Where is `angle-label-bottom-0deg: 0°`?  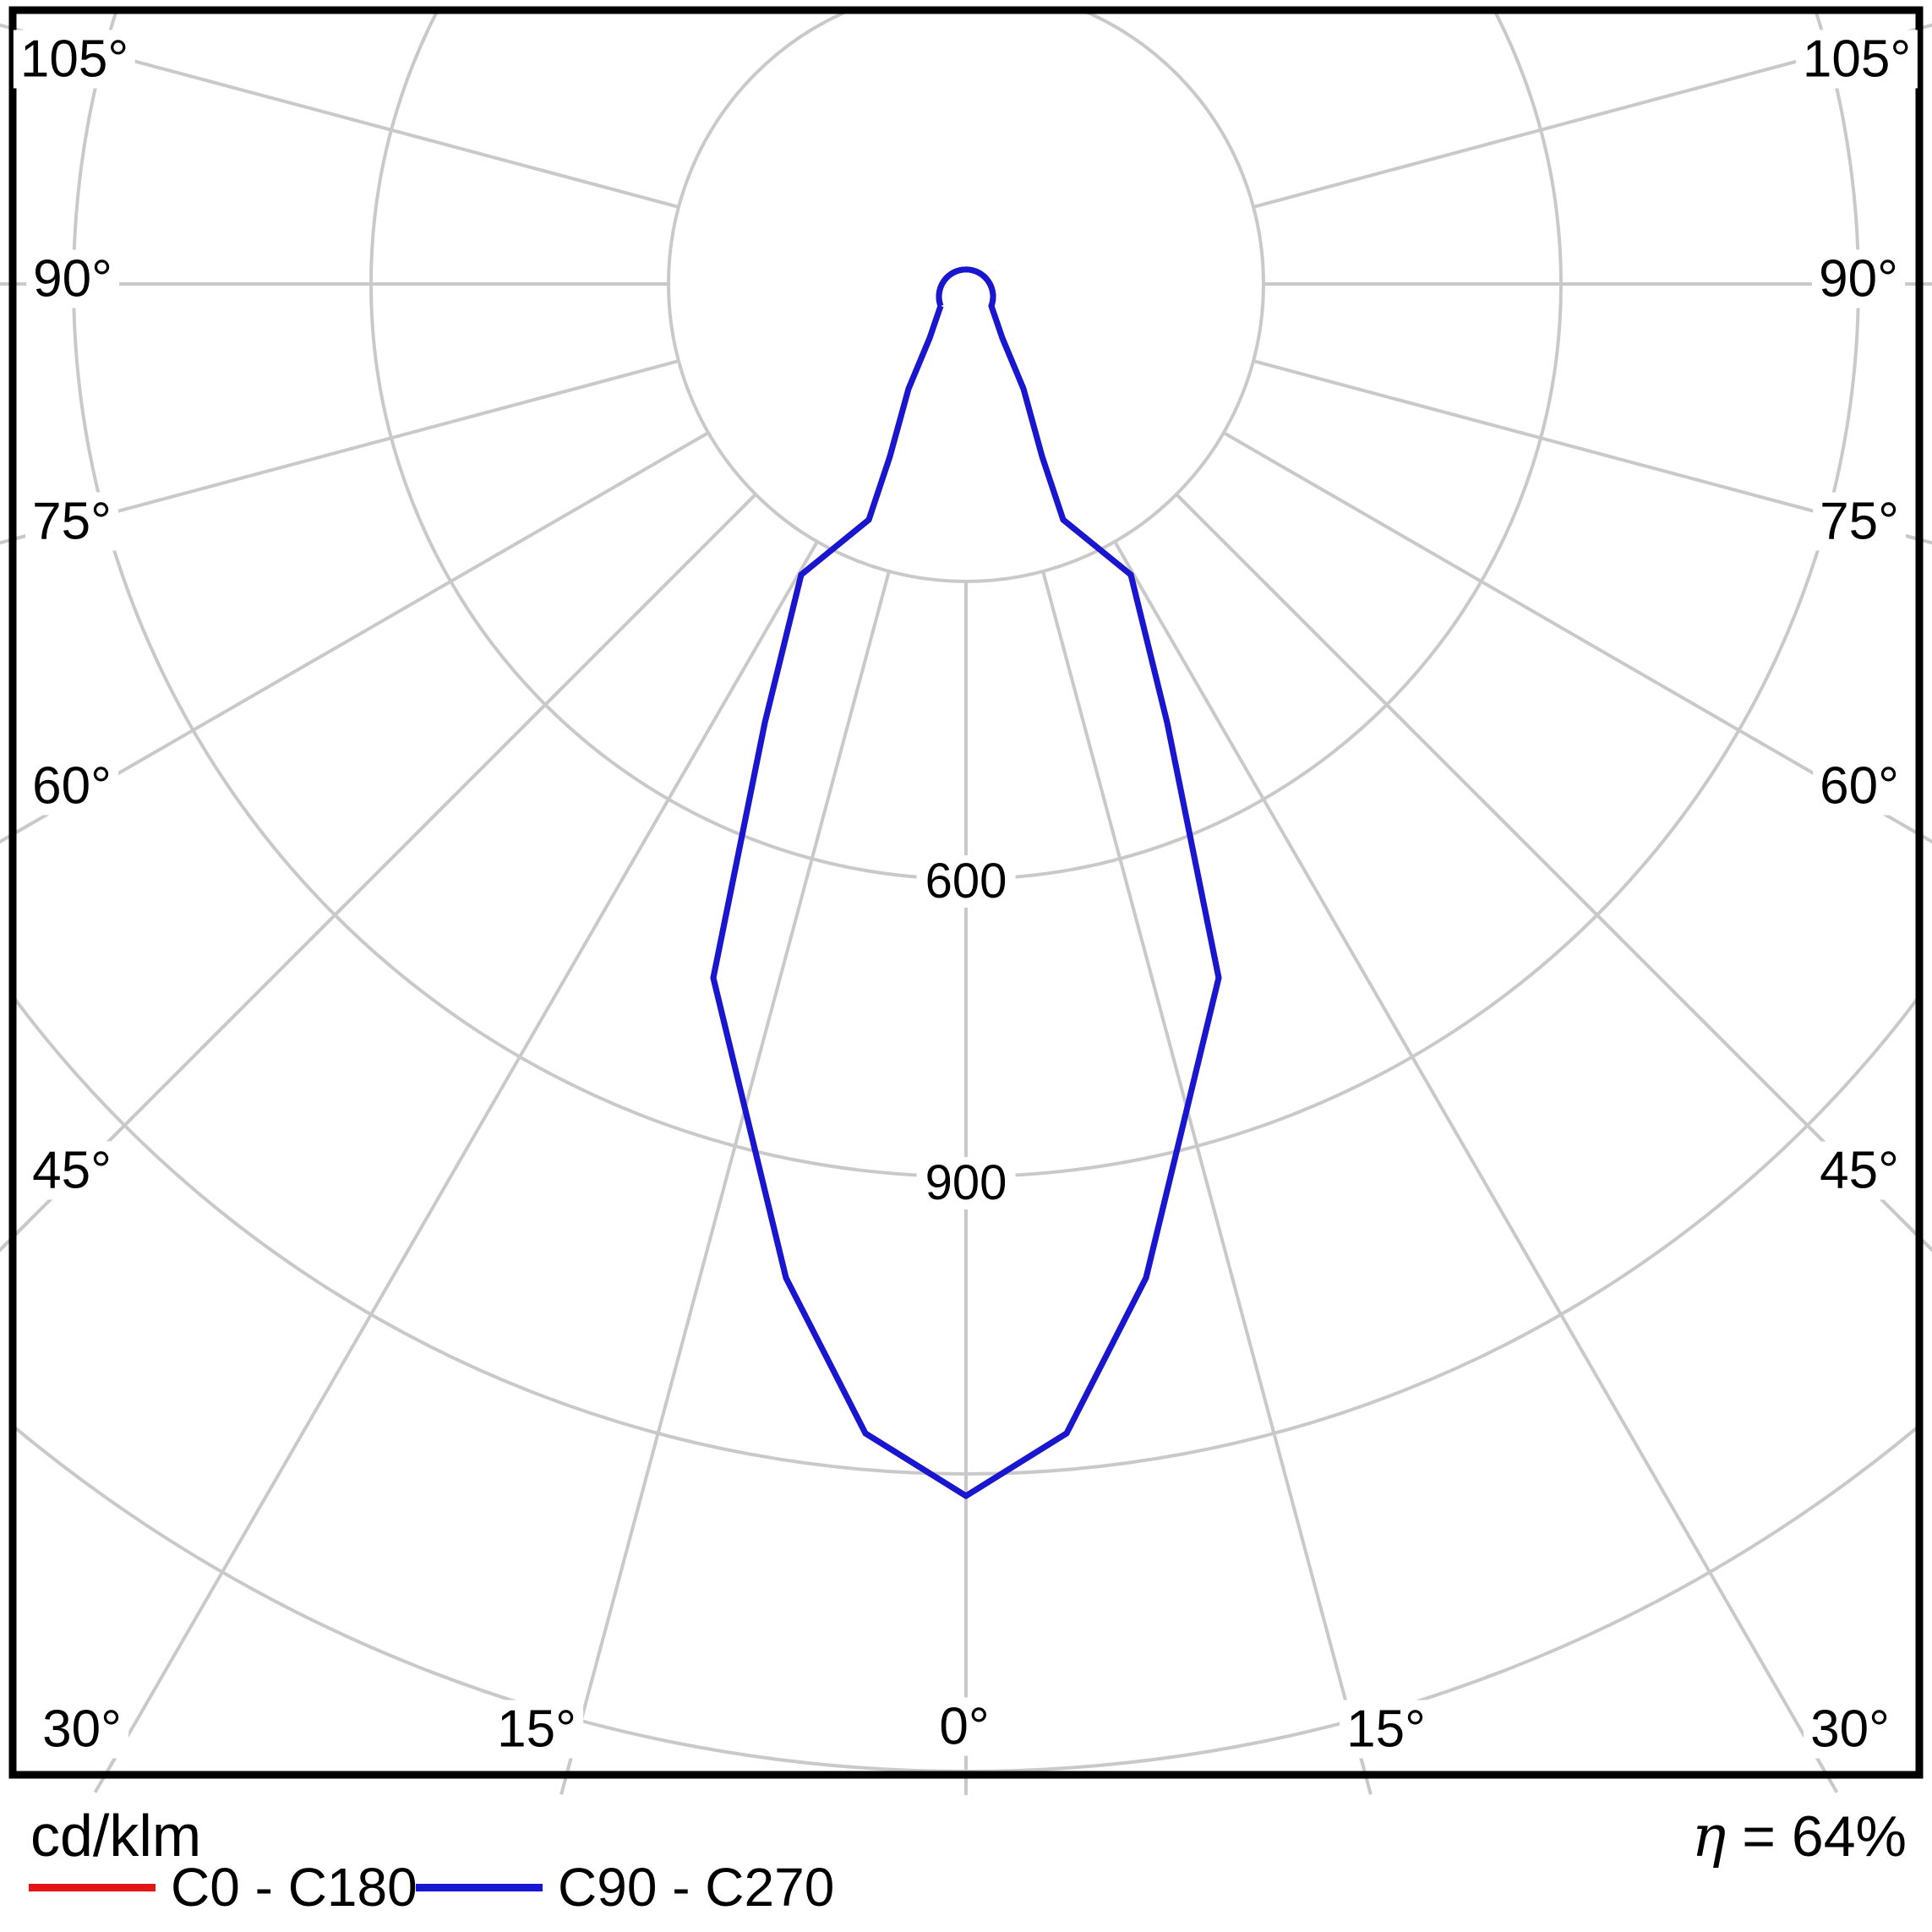 angle-label-bottom-0deg: 0° is located at coordinates (964, 1726).